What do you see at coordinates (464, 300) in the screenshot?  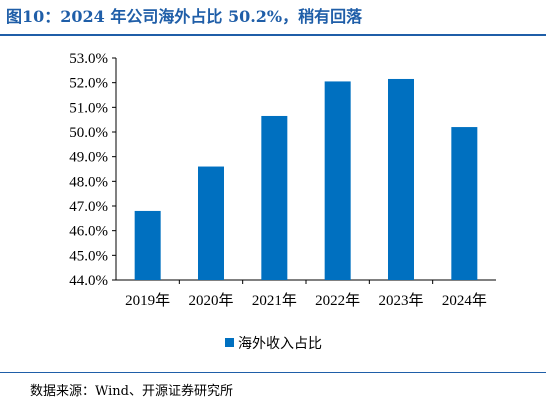 I see `x-tick-label: 2024年` at bounding box center [464, 300].